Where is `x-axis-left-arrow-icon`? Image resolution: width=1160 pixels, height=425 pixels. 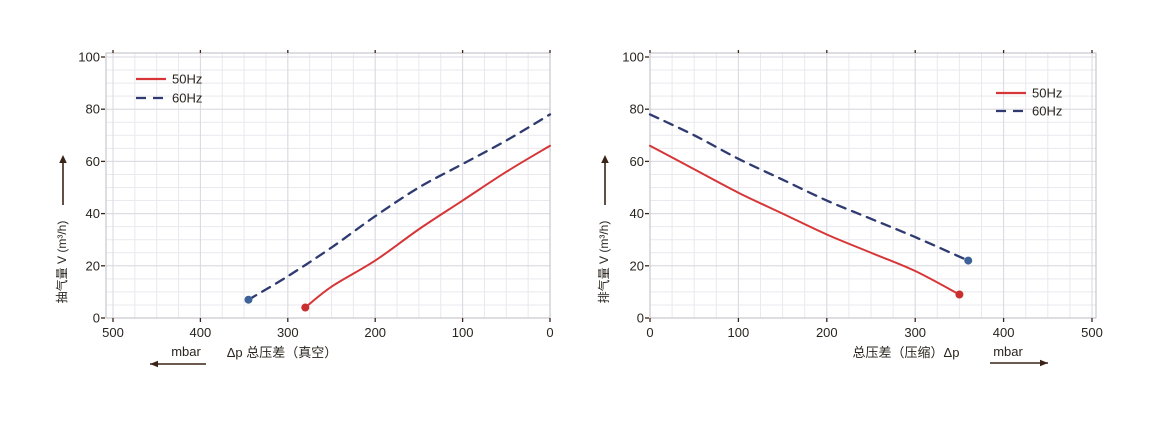 x-axis-left-arrow-icon is located at coordinates (178, 364).